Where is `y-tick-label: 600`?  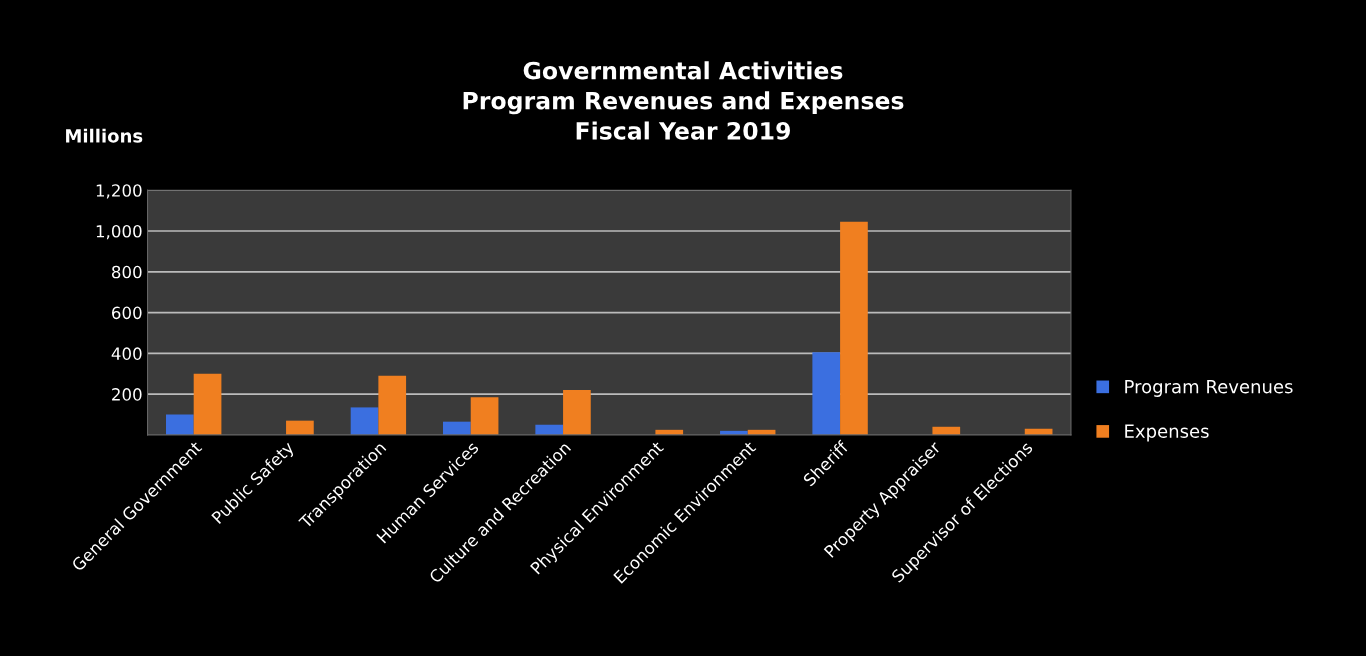
y-tick-label: 600 is located at coordinates (127, 313).